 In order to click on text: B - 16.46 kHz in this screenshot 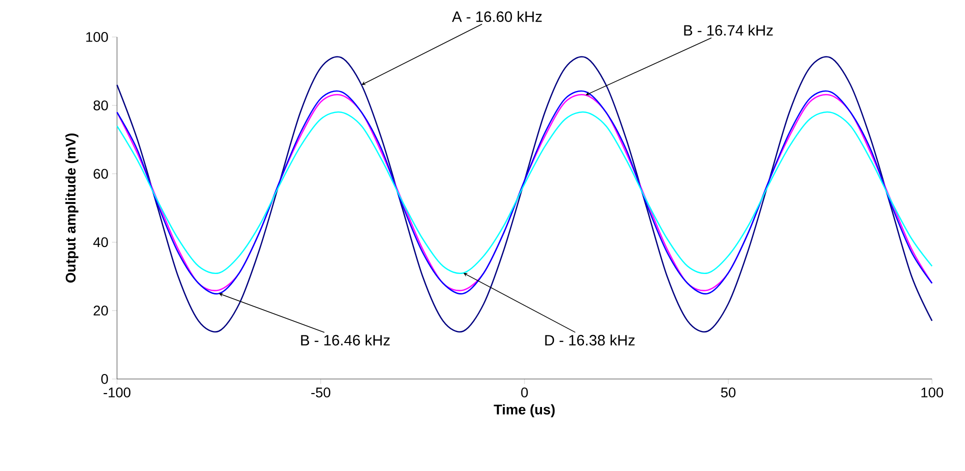, I will do `click(345, 340)`.